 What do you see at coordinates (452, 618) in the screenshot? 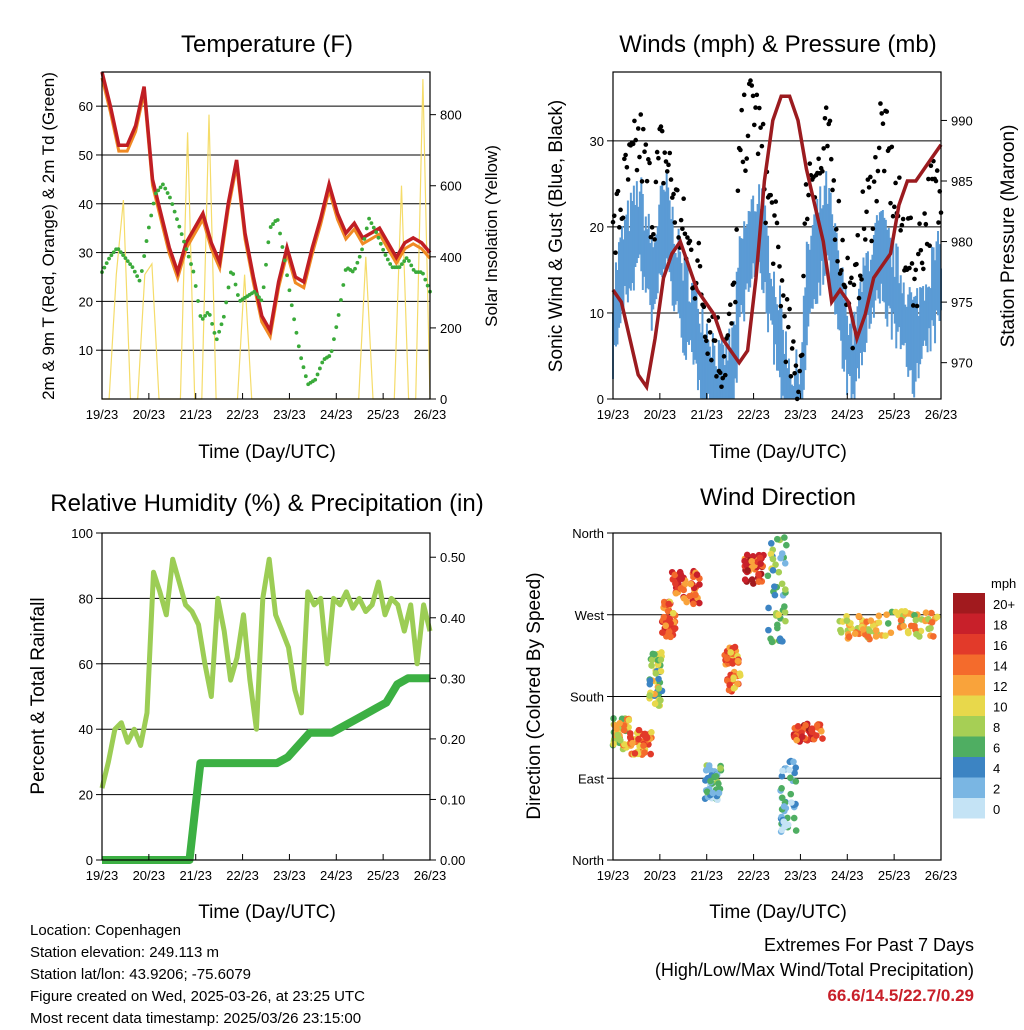
I see `y2-tick-label: 0.40` at bounding box center [452, 618].